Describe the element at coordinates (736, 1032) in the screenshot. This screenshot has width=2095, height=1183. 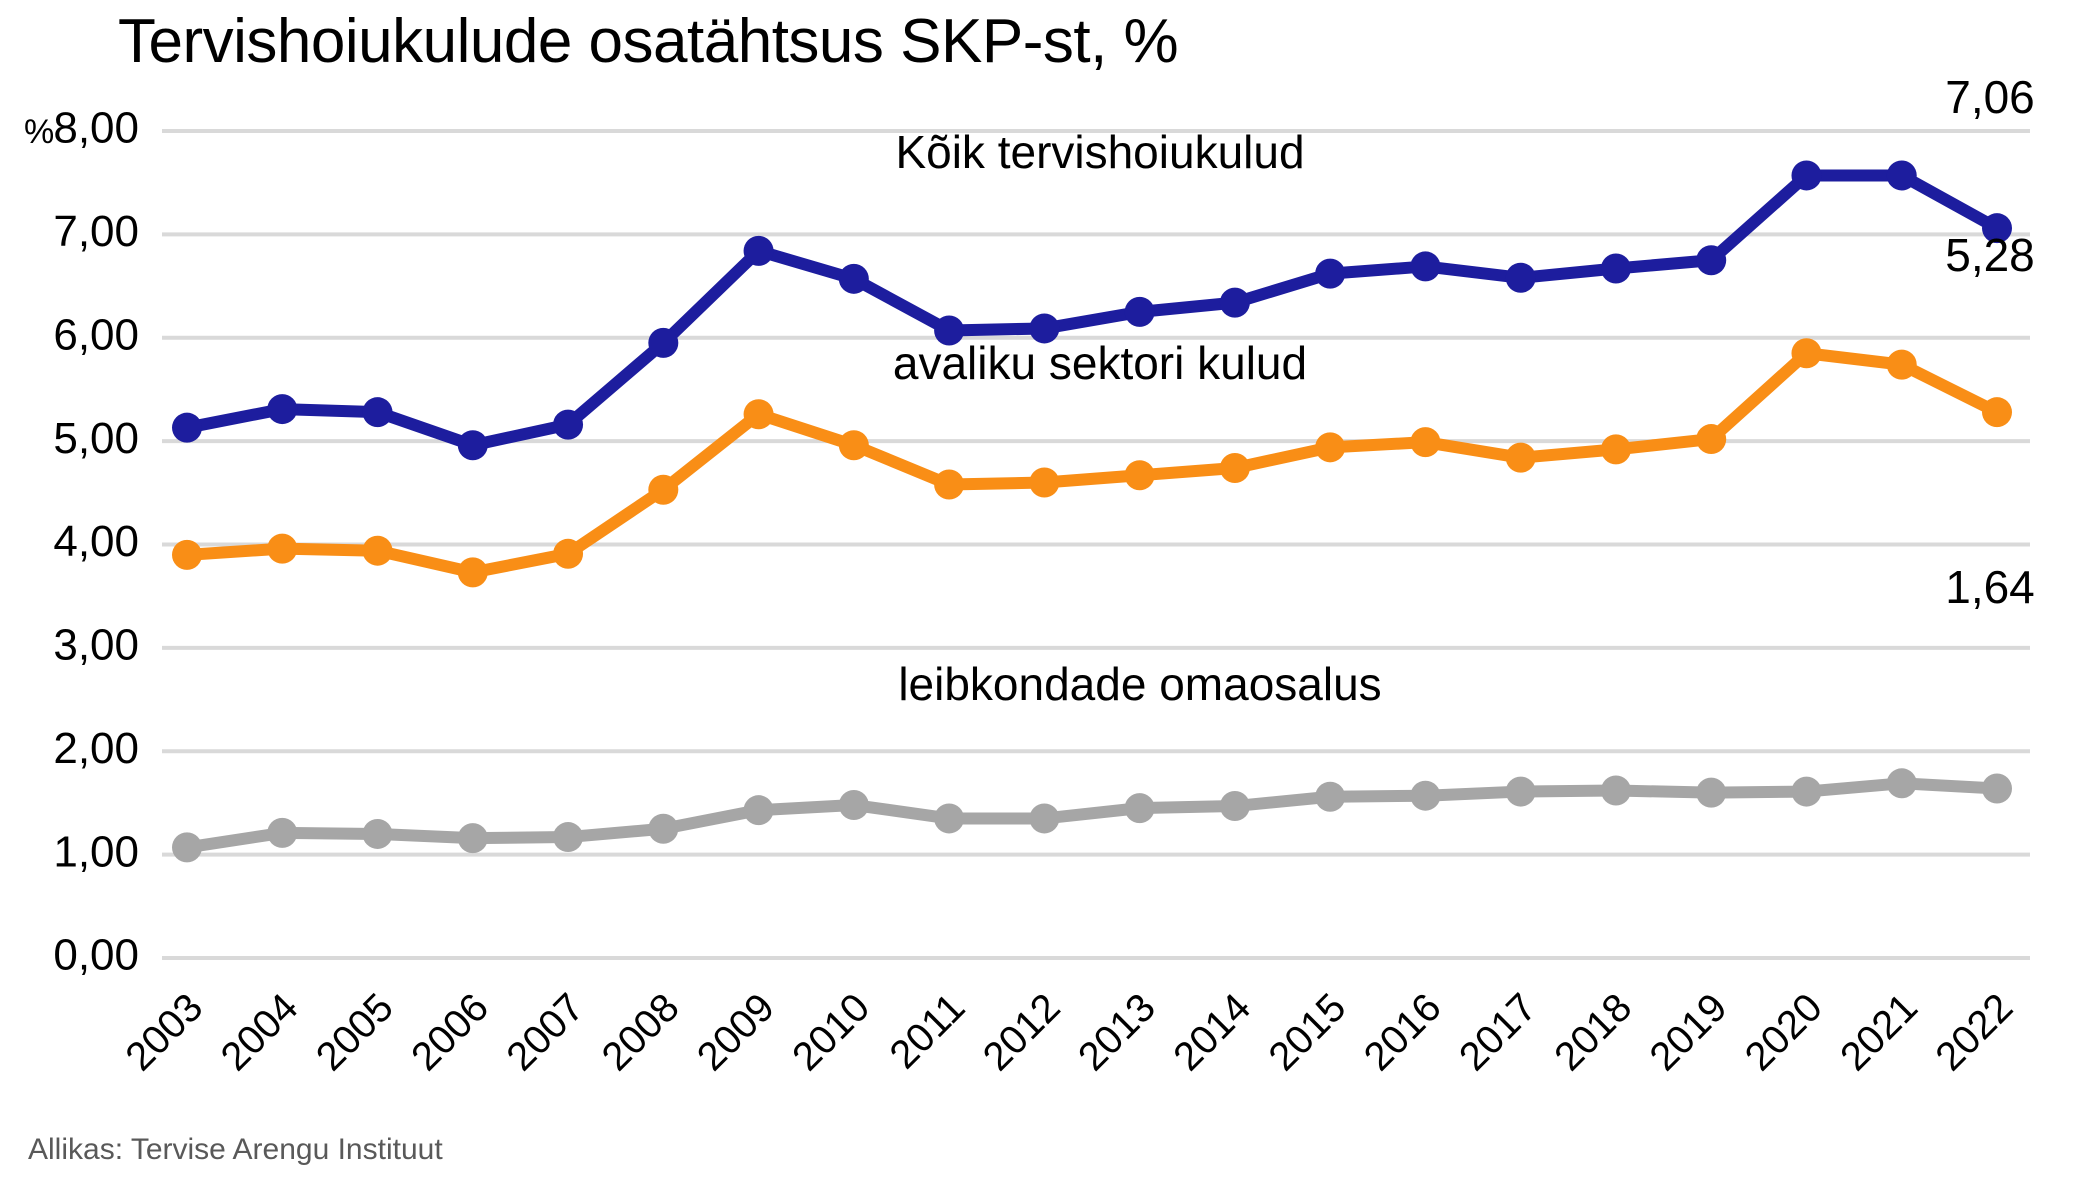
I see `x-axis-tick-label: 2009` at that location.